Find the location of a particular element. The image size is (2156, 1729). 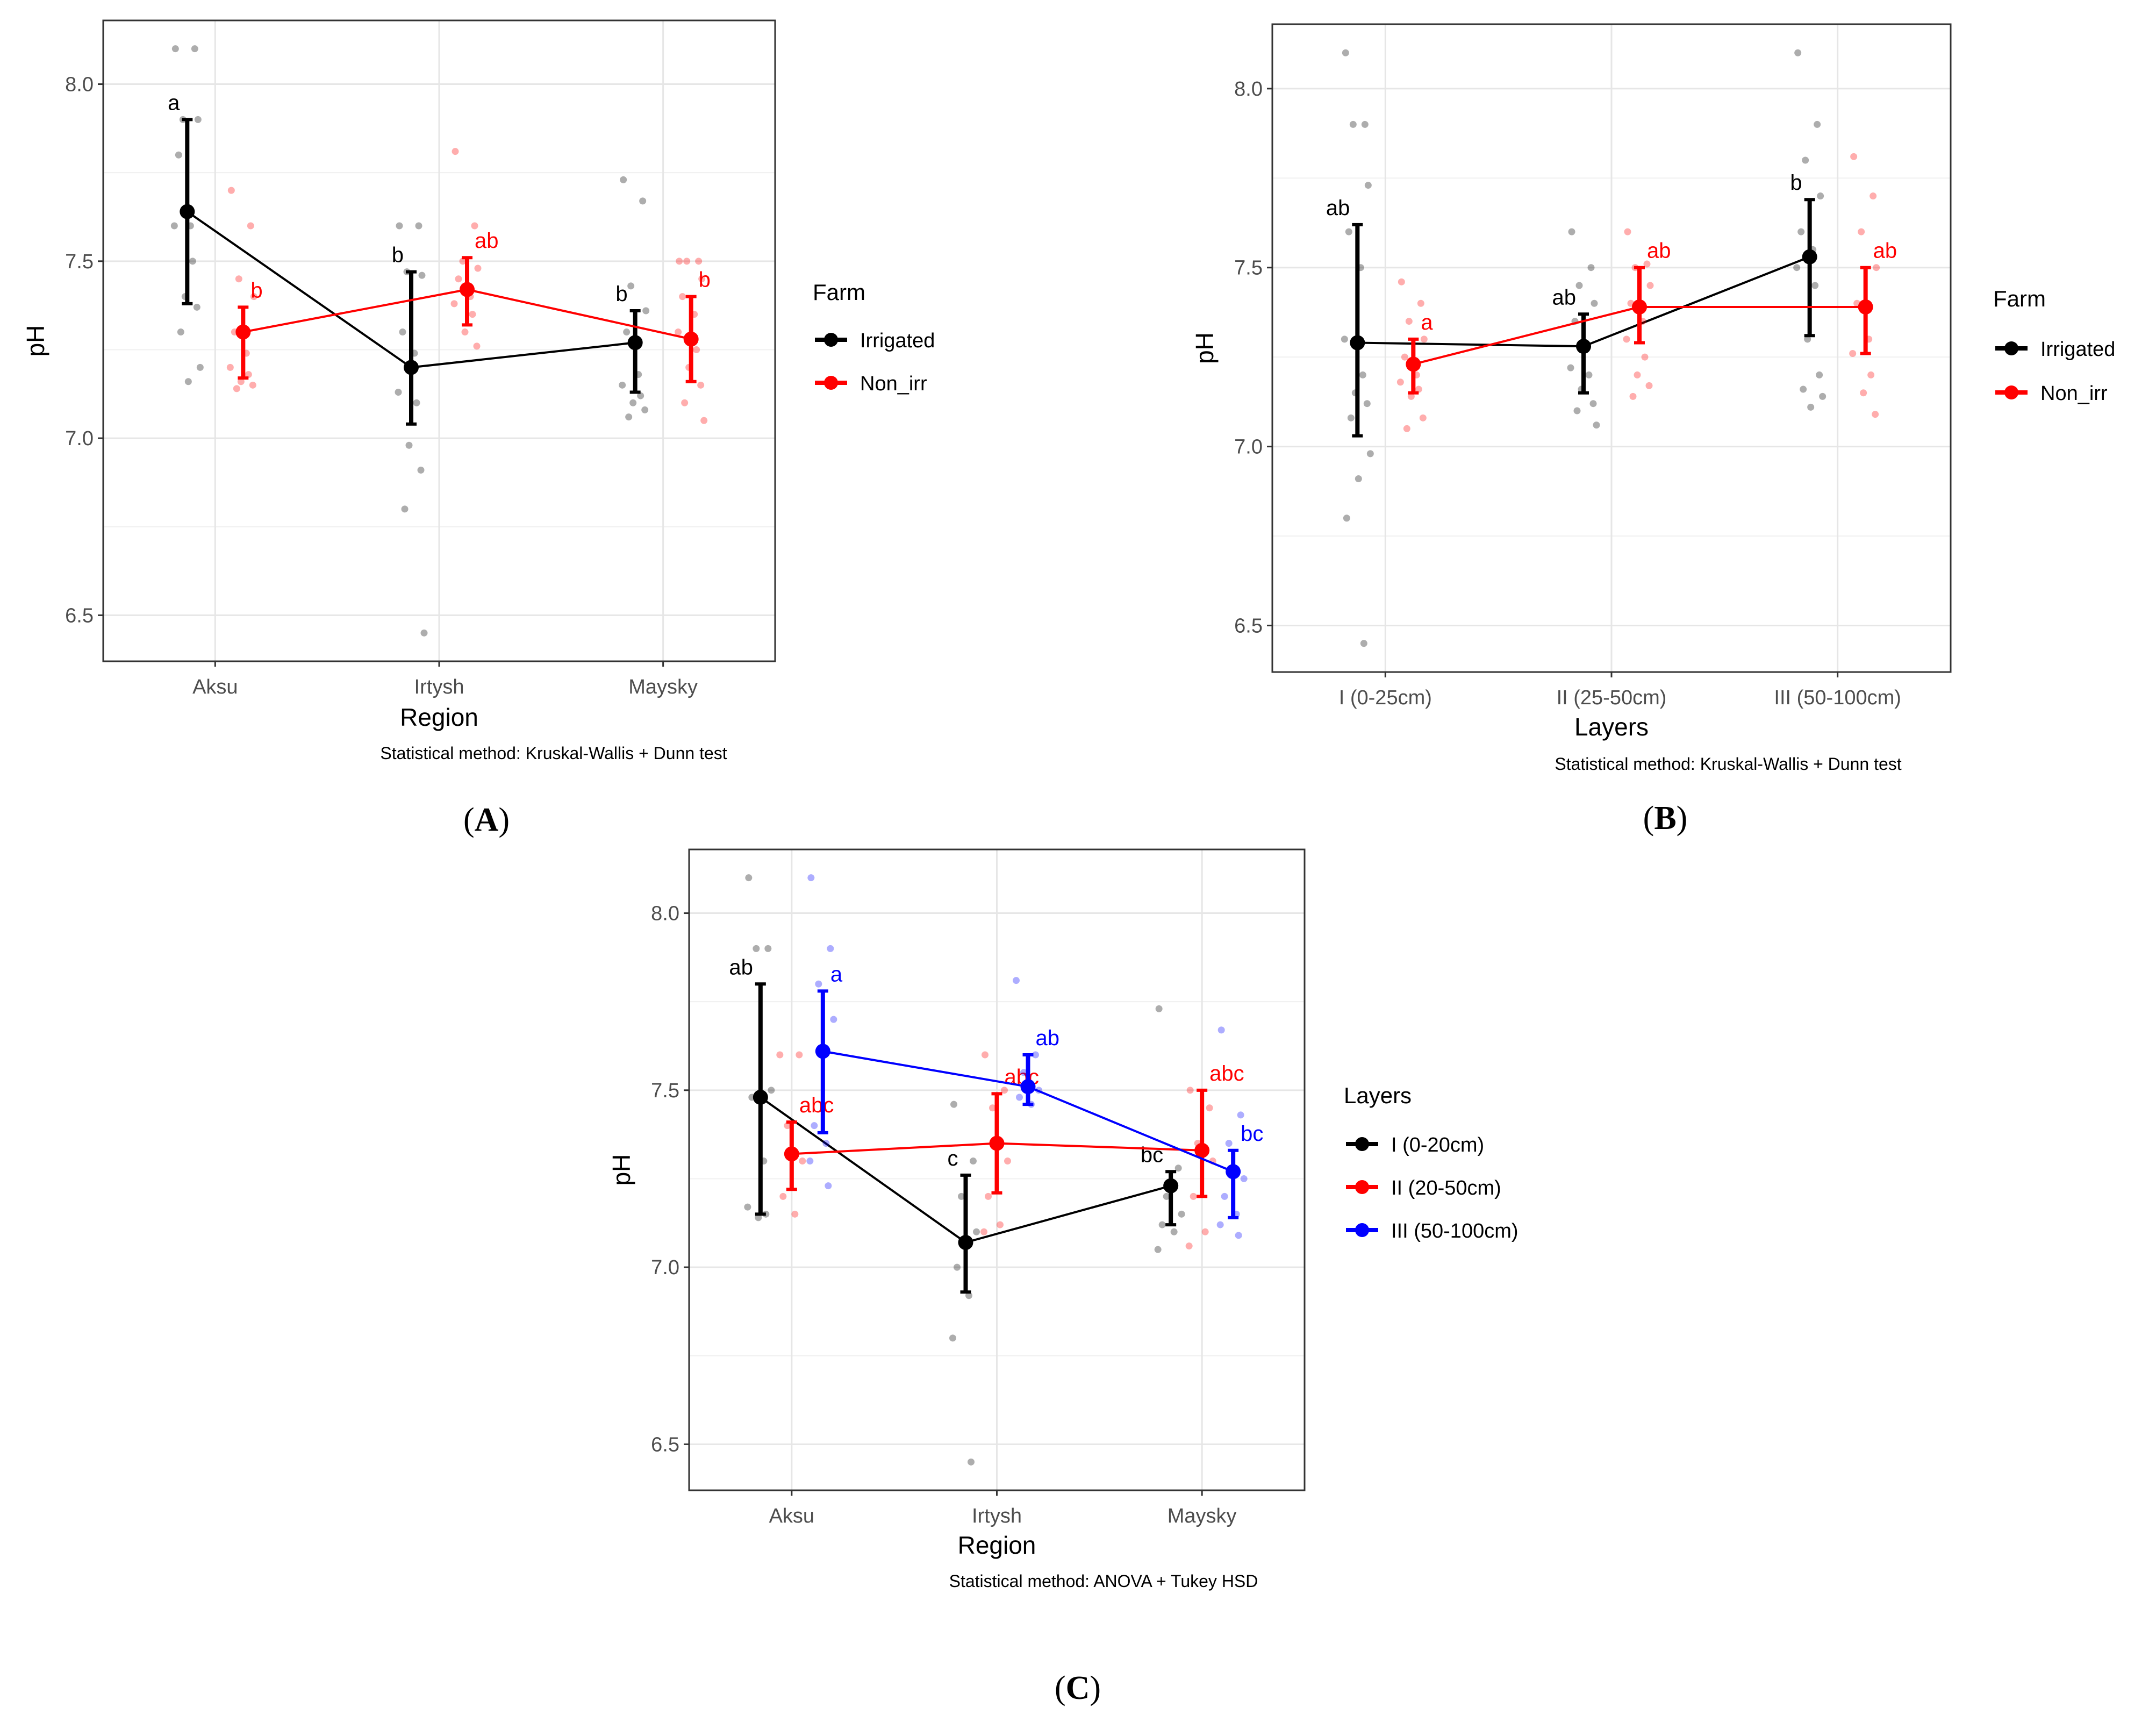

significance-letter: a is located at coordinates (836, 974).